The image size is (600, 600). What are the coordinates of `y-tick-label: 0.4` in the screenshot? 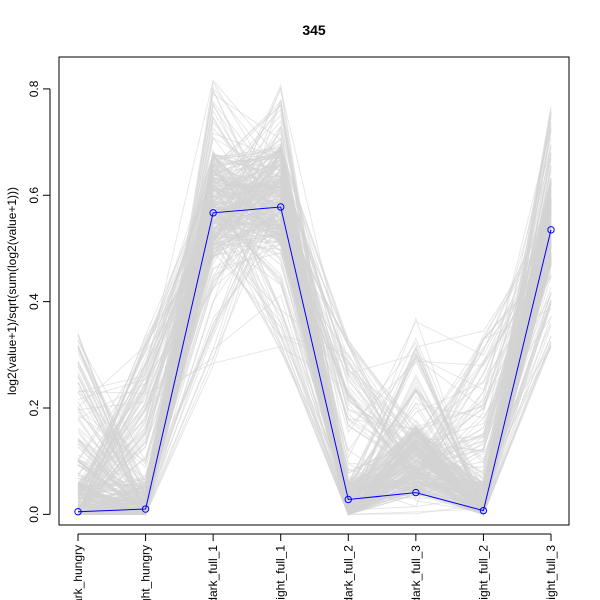 It's located at (34, 301).